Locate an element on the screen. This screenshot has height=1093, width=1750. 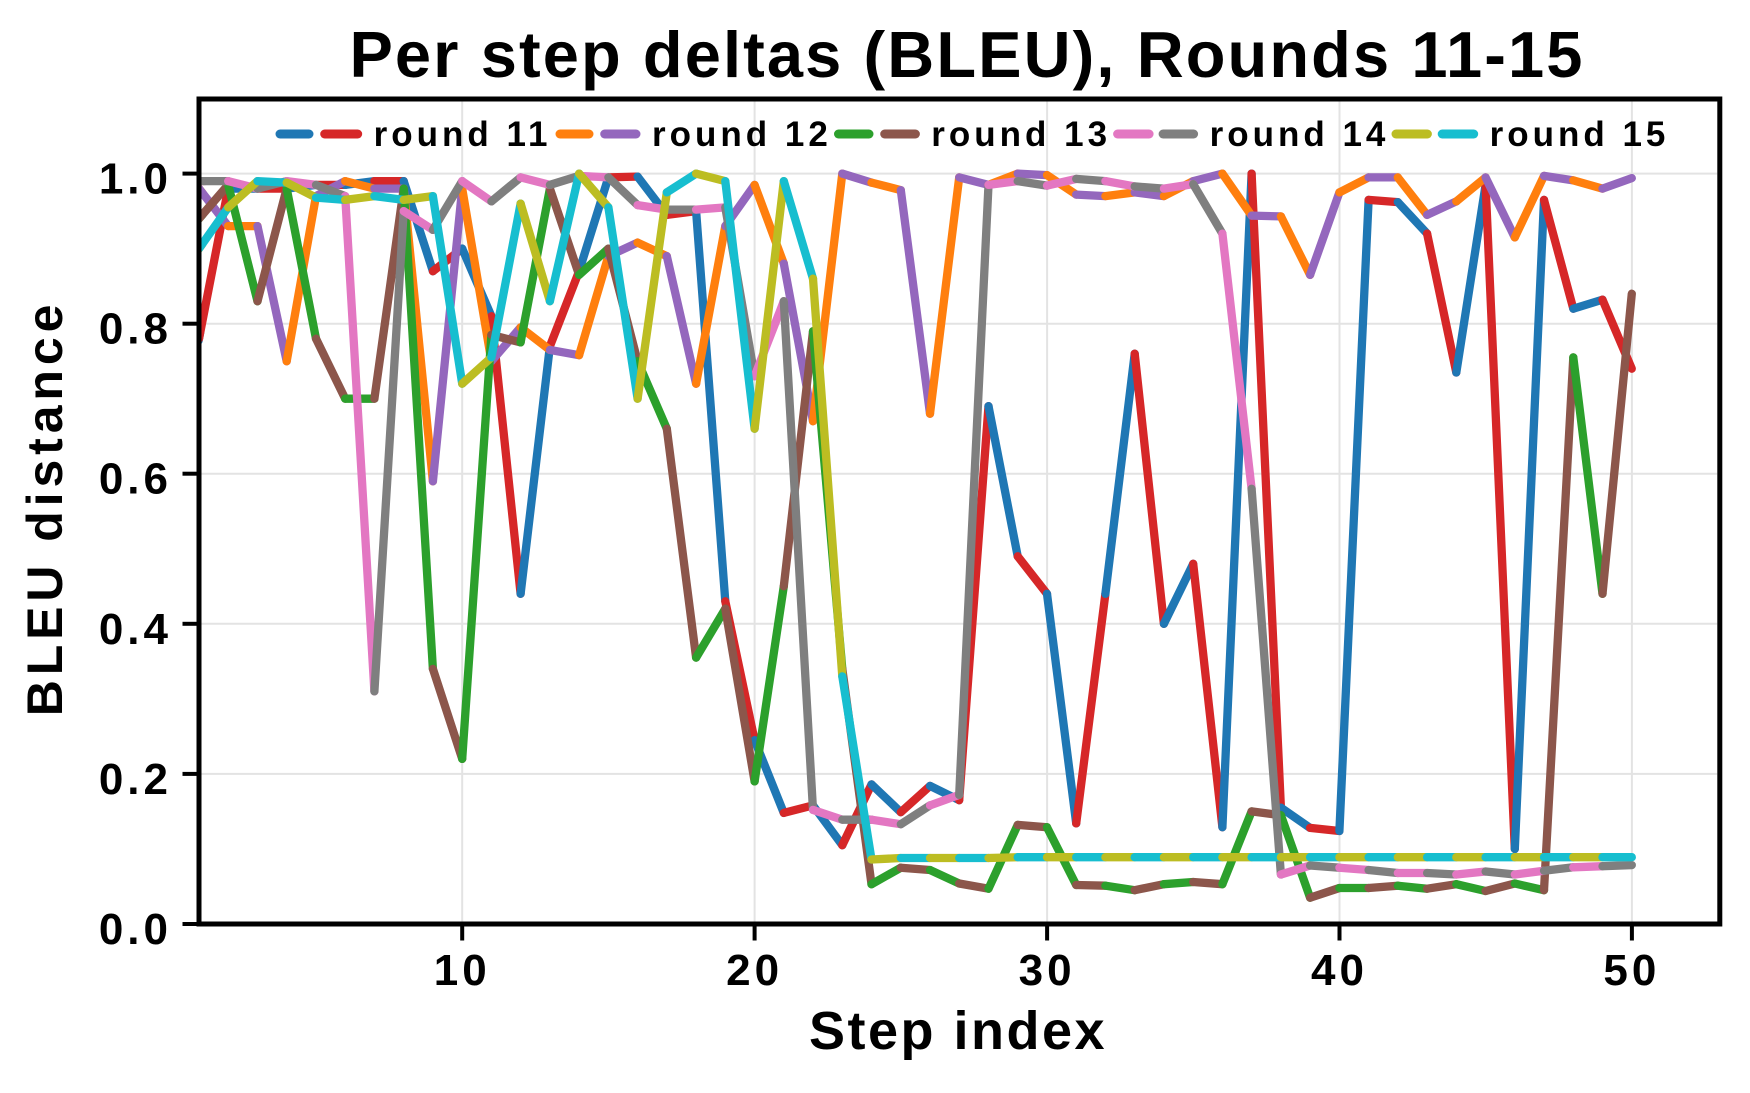
svg-text: round 11 is located at coordinates (463, 134).